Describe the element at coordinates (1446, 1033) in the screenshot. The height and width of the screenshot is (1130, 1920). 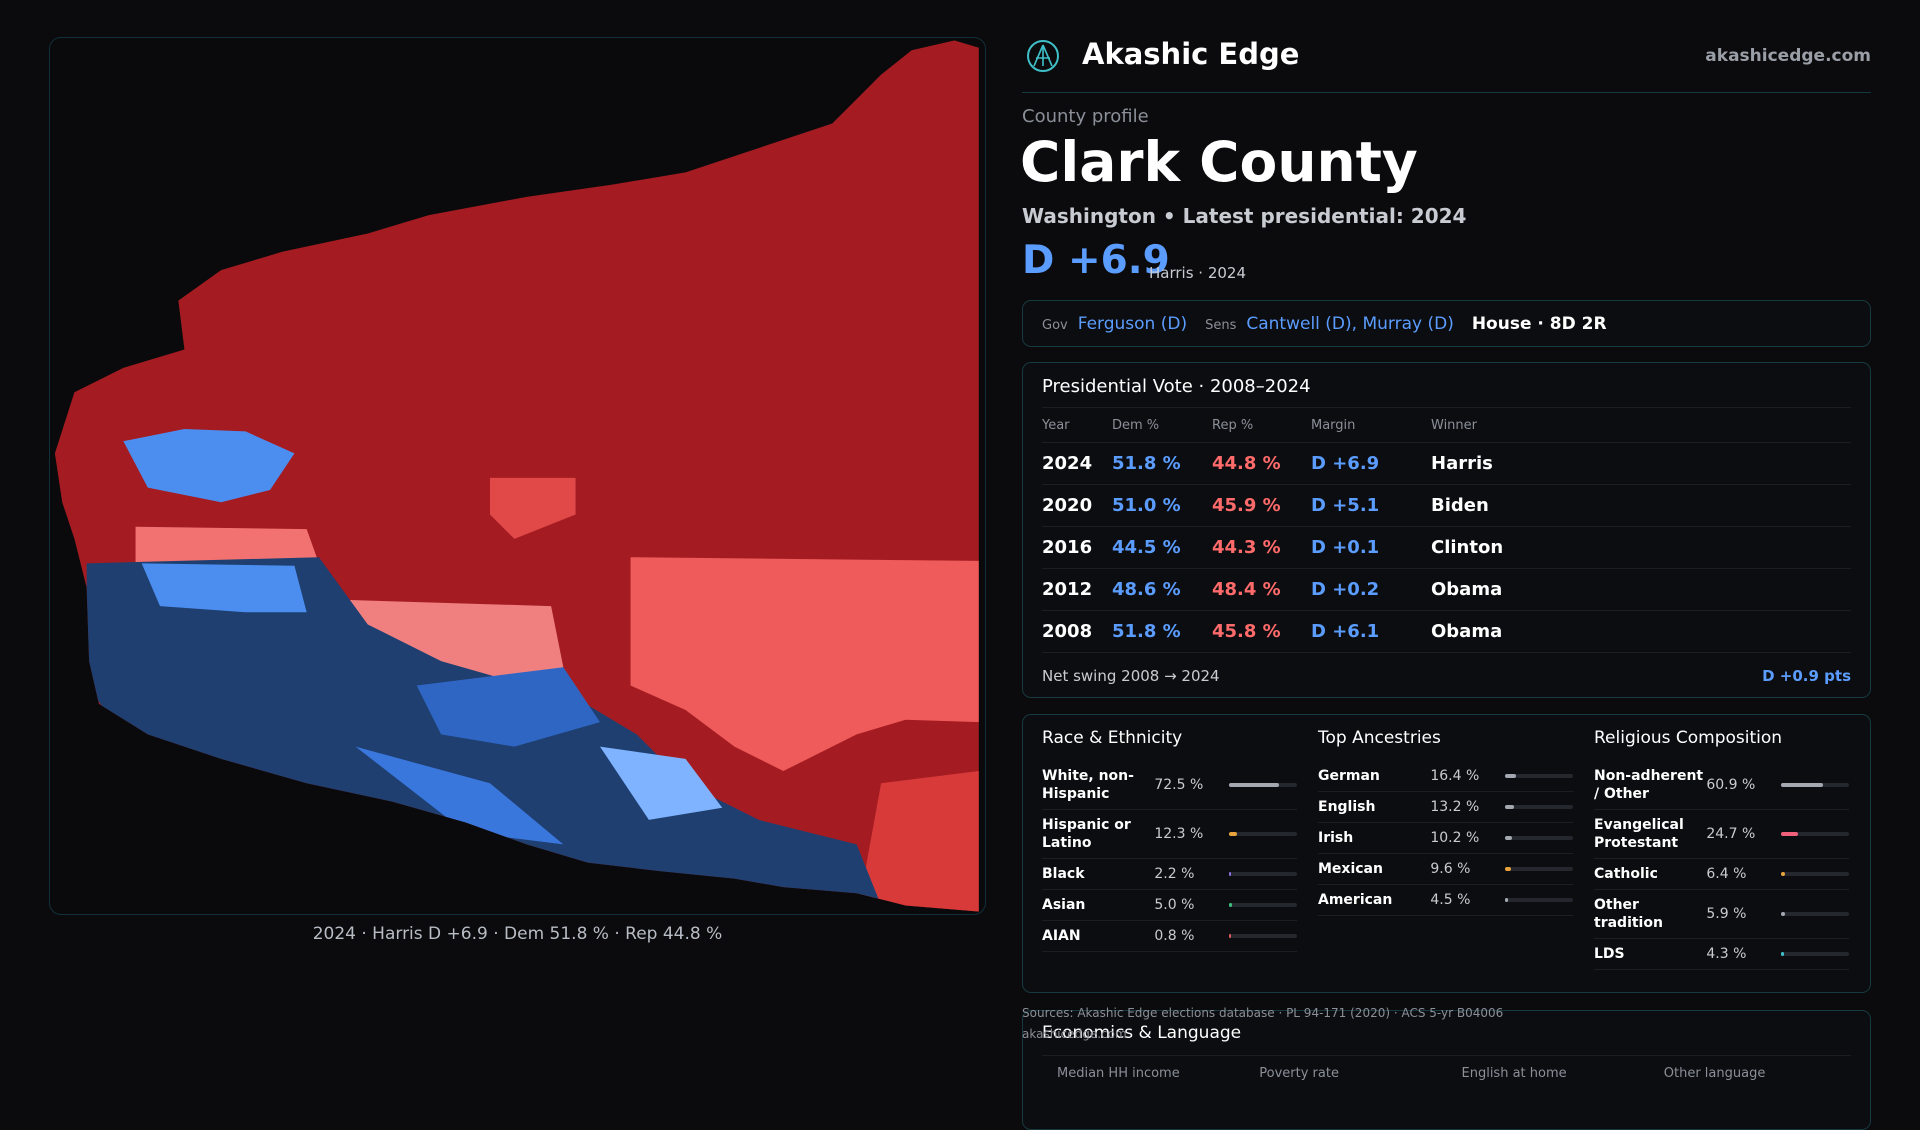
I see `econ-title: Economics & Language` at that location.